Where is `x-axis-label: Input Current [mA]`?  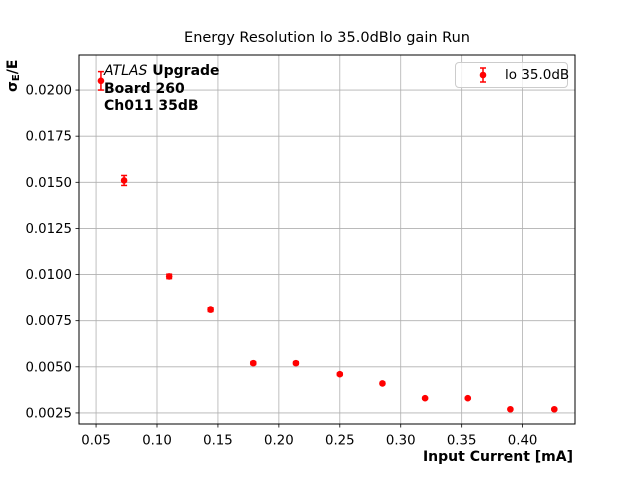 x-axis-label: Input Current [mA] is located at coordinates (497, 457).